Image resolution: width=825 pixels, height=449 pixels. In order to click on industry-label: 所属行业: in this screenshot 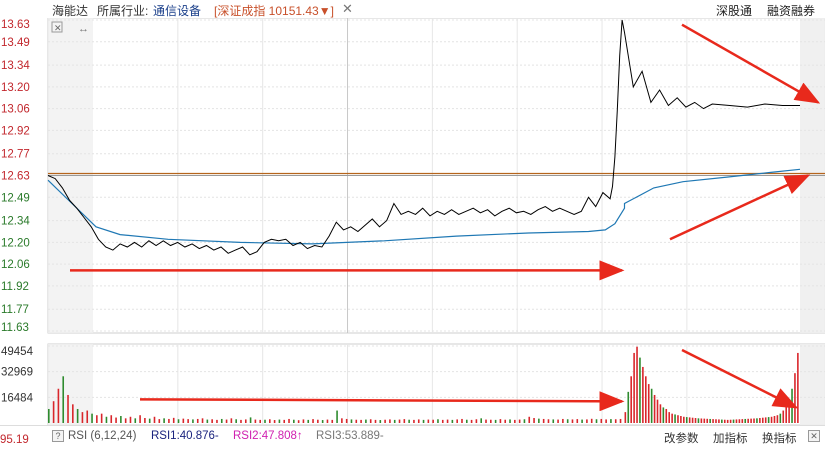, I will do `click(123, 11)`.